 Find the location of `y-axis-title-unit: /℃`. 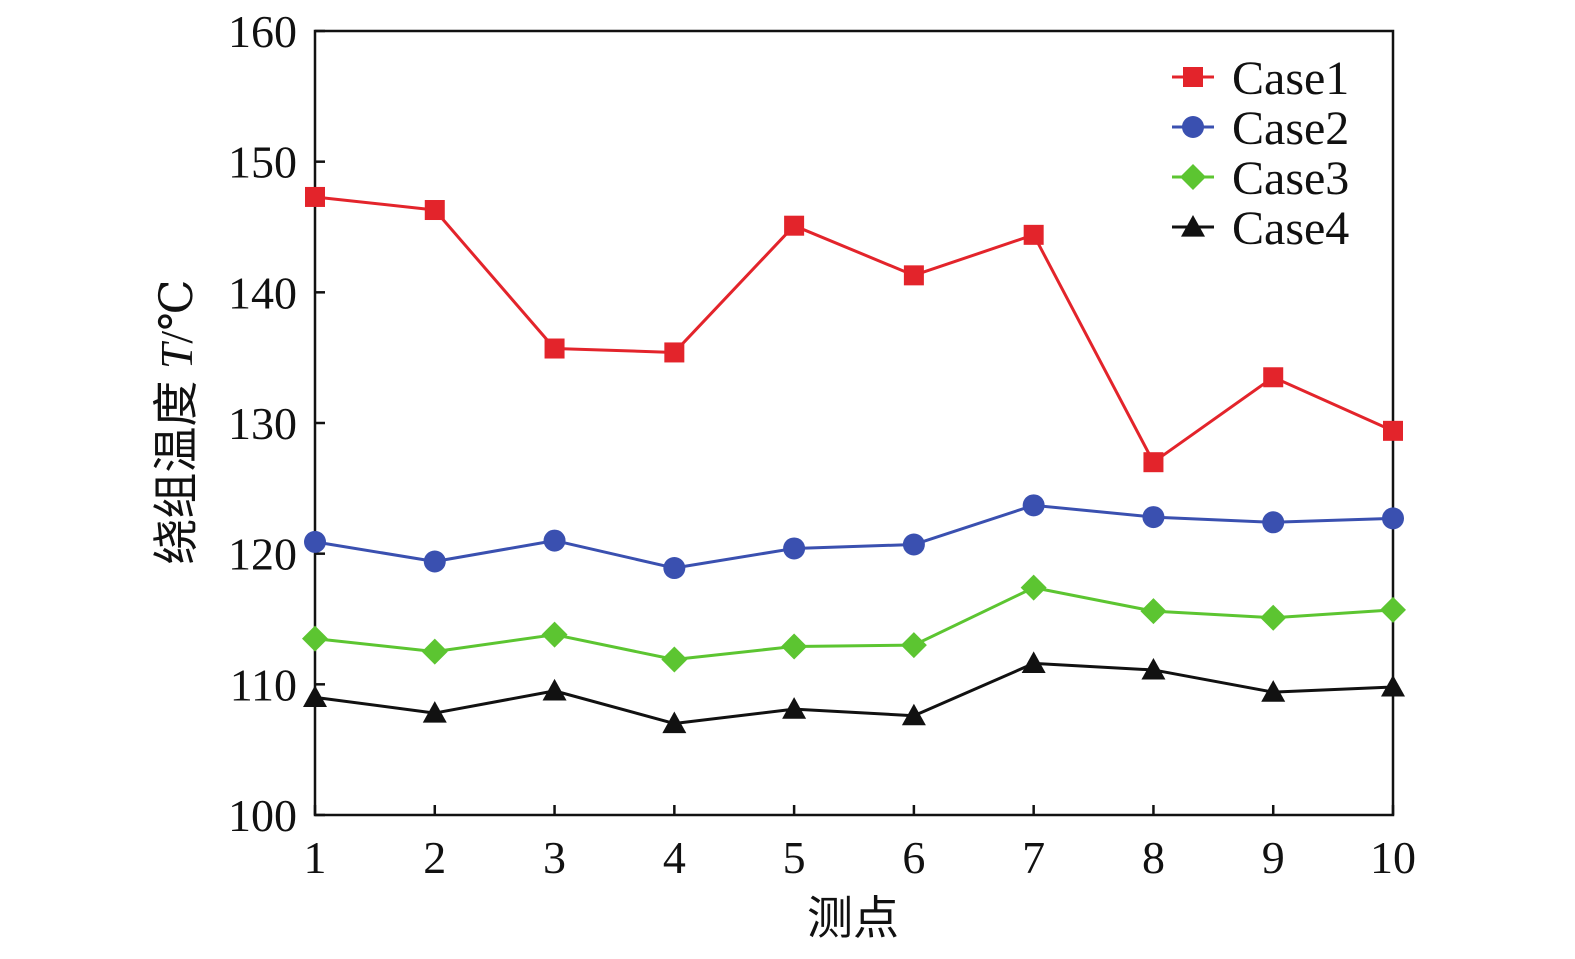

y-axis-title-unit: /℃ is located at coordinates (176, 311).